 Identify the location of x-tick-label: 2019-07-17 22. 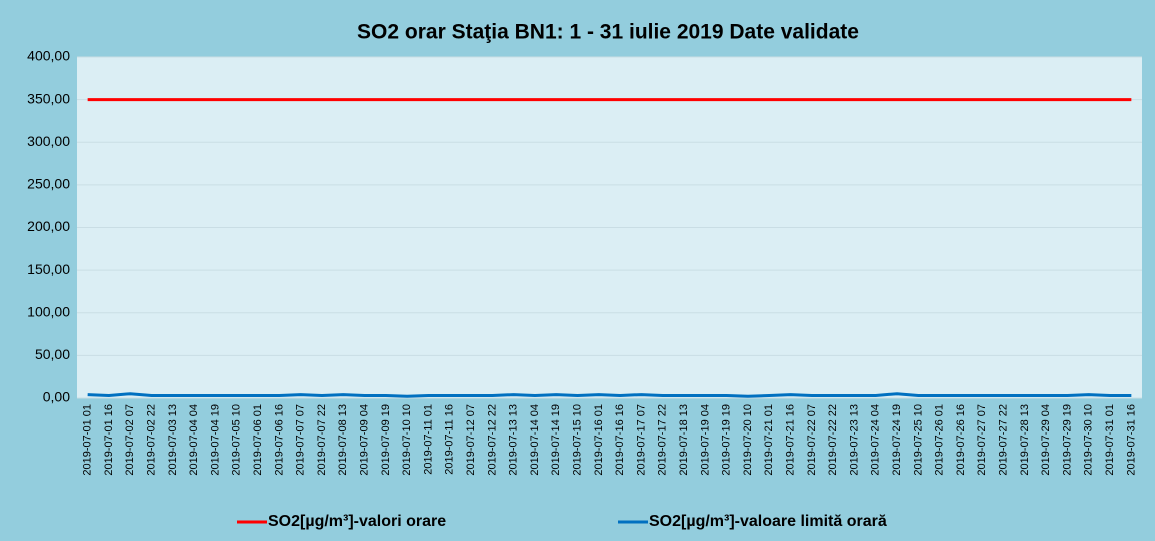
(663, 440).